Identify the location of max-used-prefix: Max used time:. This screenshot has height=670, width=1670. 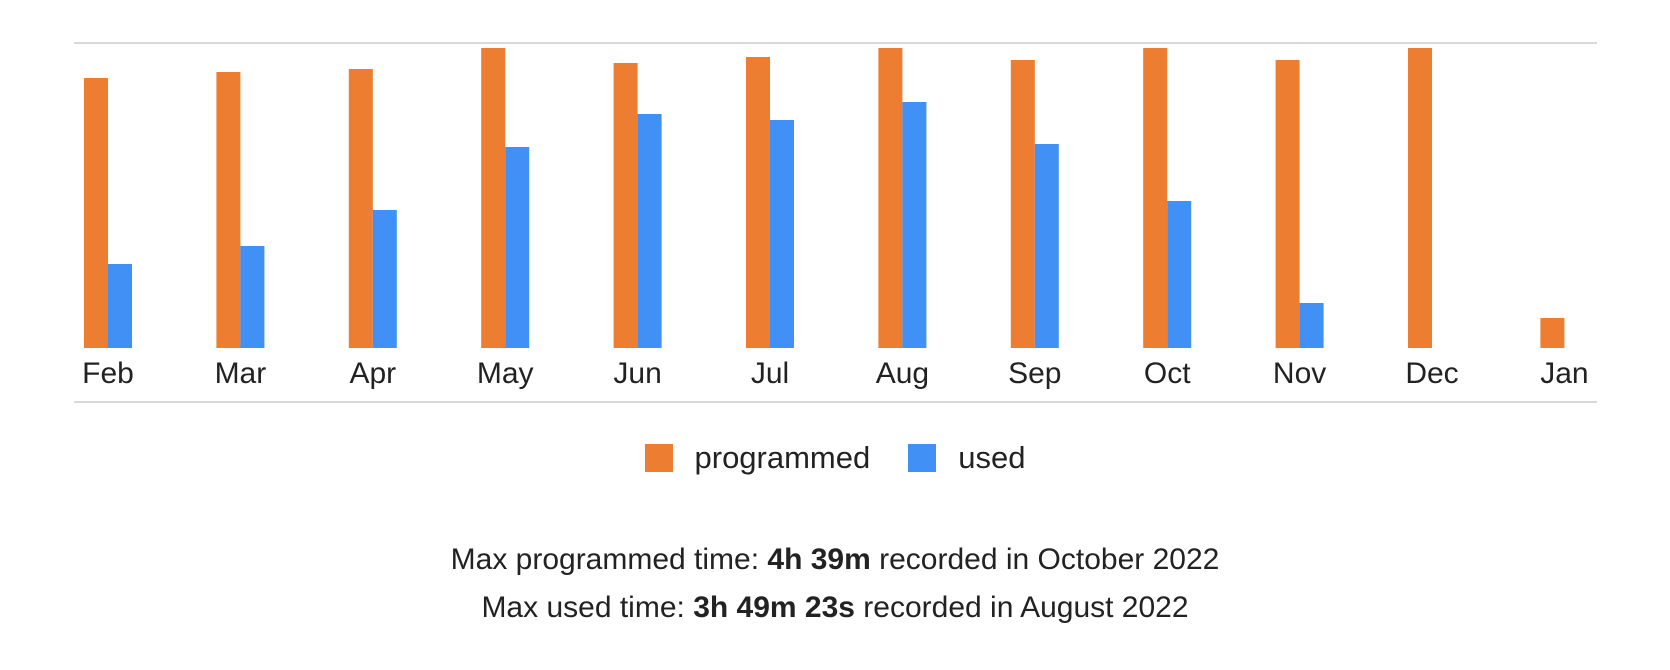
(587, 607).